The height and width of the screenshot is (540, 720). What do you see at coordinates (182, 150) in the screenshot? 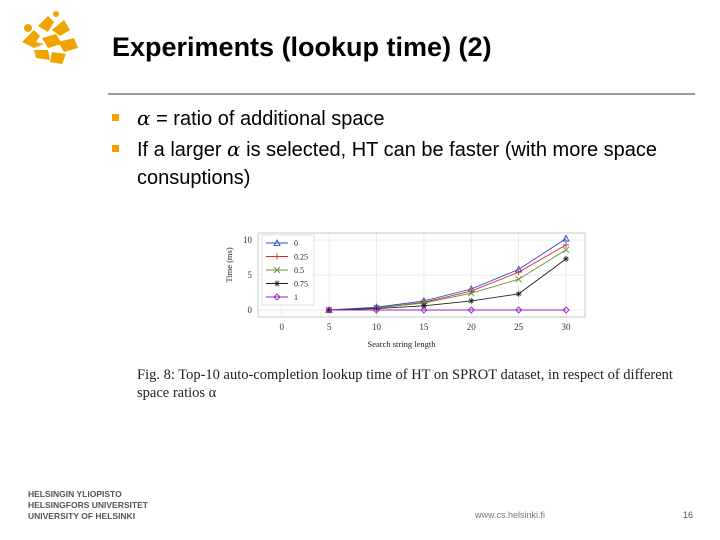
I see `bullet-text: If a larger` at bounding box center [182, 150].